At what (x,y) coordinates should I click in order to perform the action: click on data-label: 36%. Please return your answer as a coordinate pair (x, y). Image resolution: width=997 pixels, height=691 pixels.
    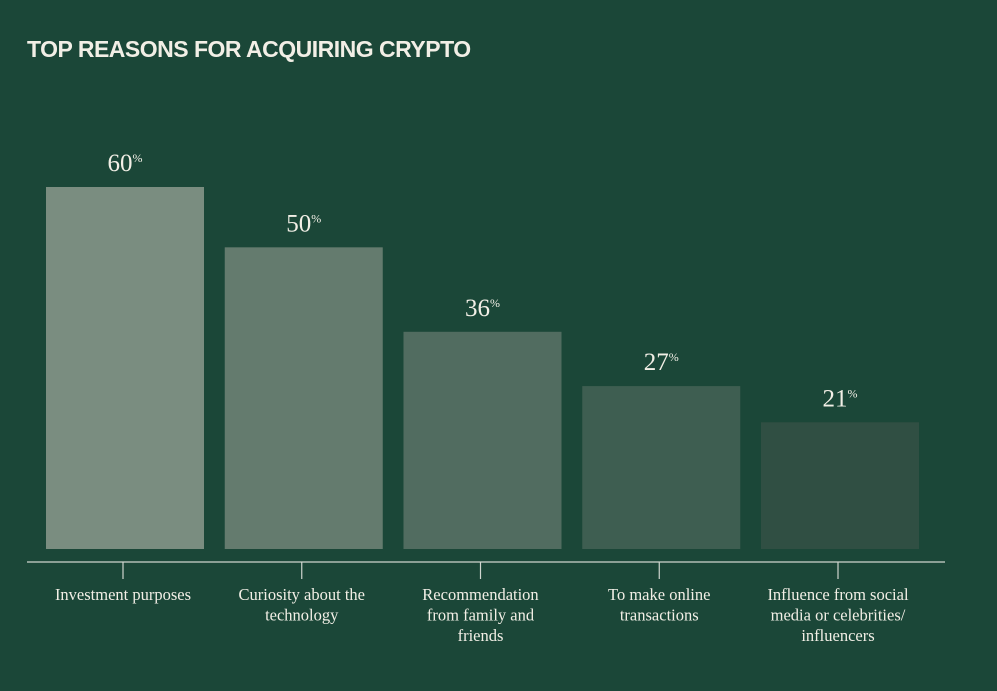
    Looking at the image, I should click on (482, 308).